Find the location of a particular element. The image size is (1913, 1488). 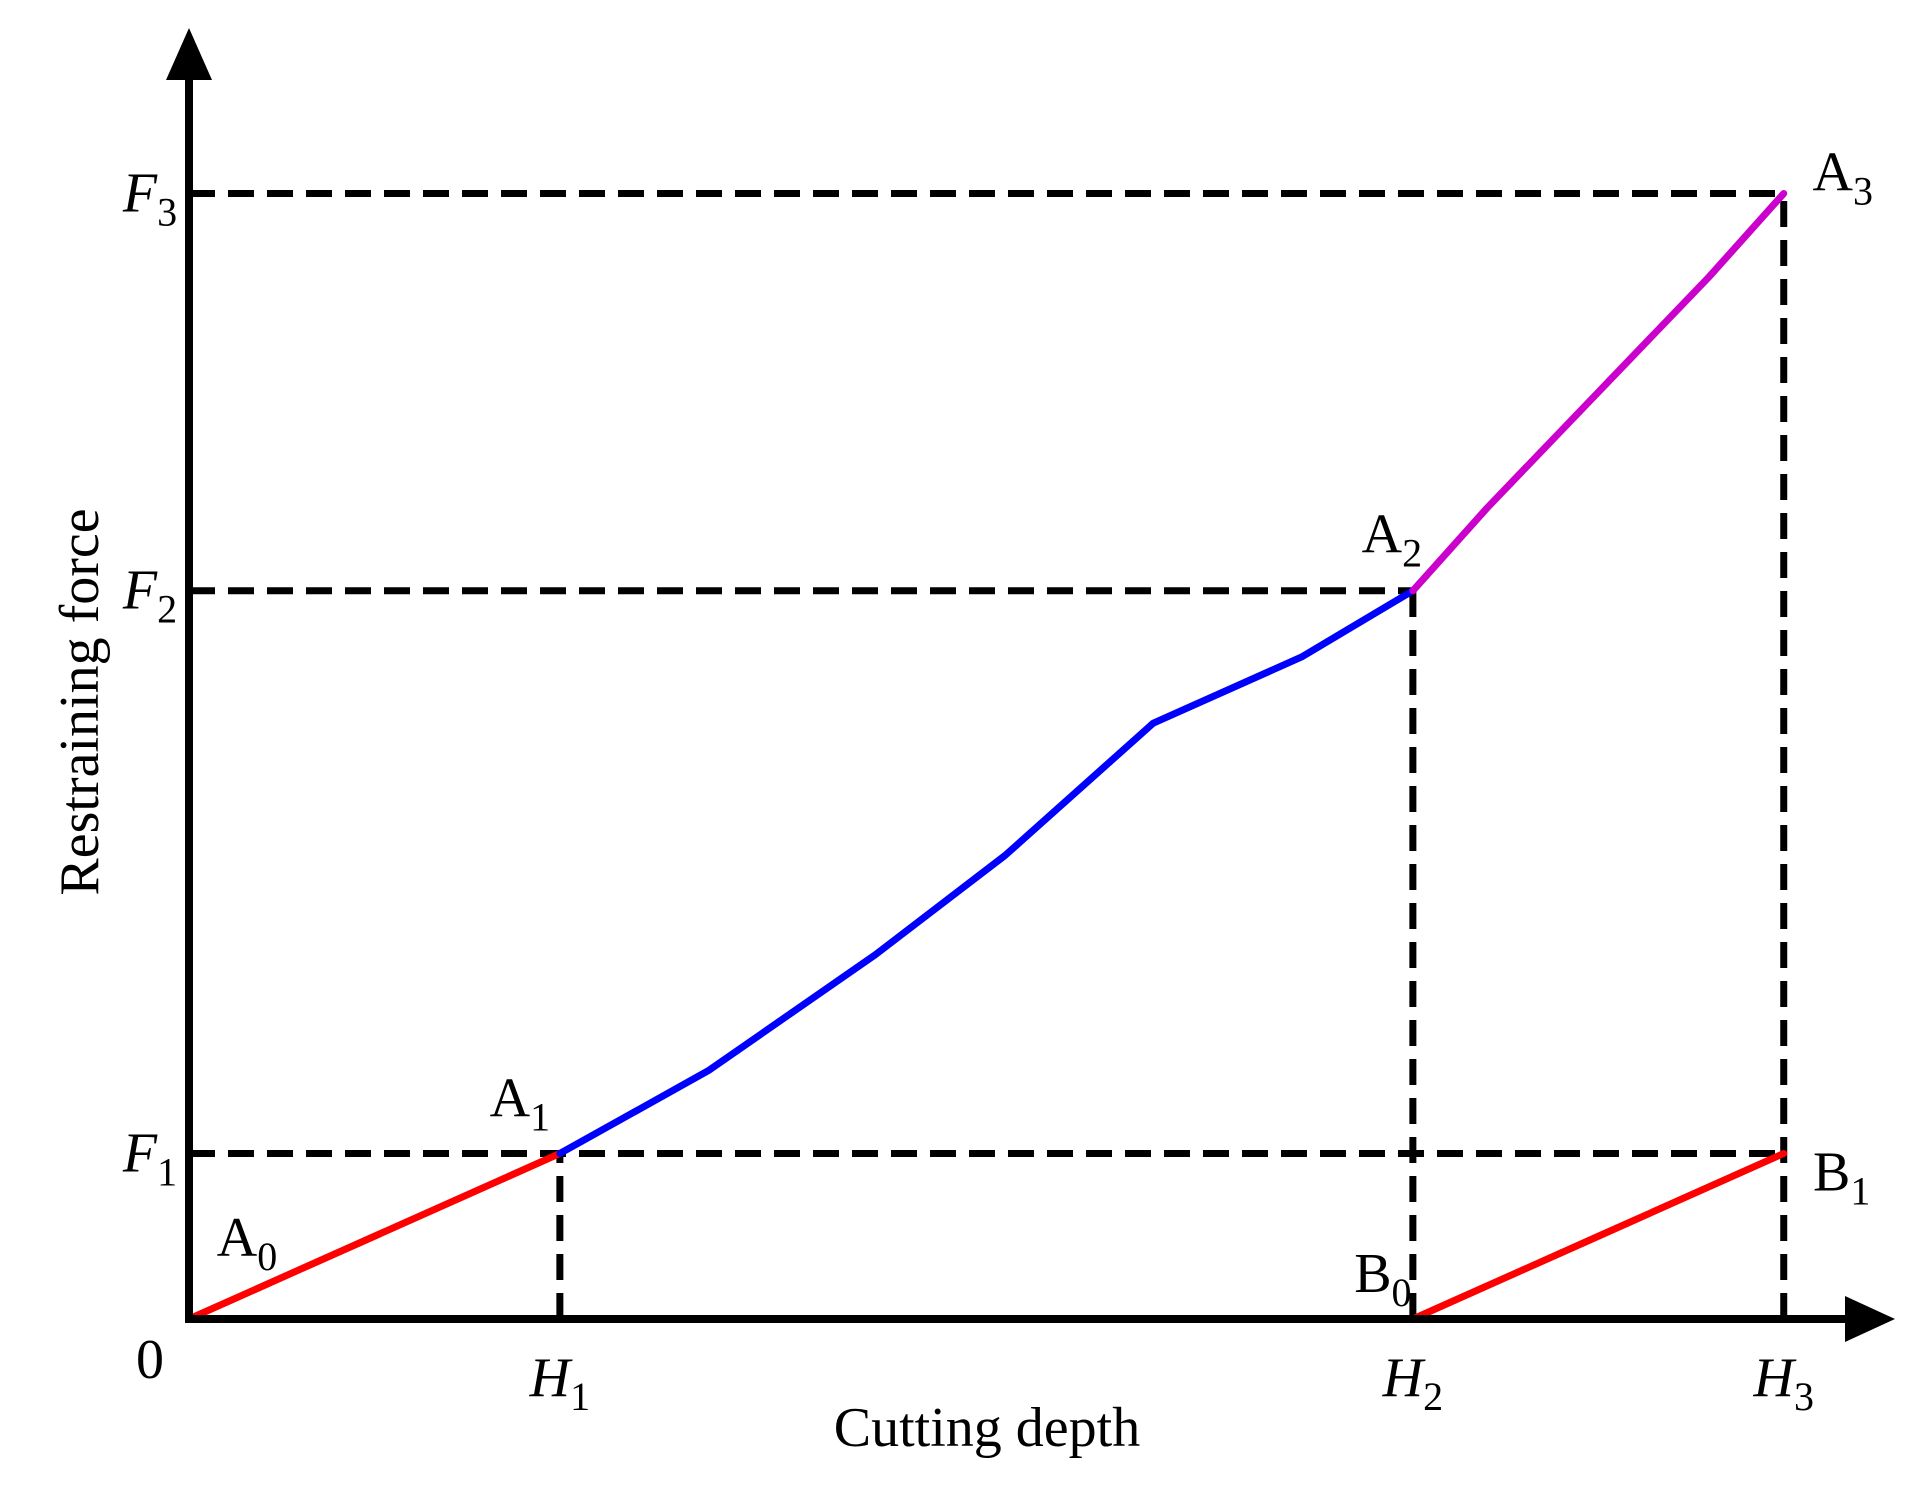

point-label-a3-sub: 3 is located at coordinates (1863, 191).